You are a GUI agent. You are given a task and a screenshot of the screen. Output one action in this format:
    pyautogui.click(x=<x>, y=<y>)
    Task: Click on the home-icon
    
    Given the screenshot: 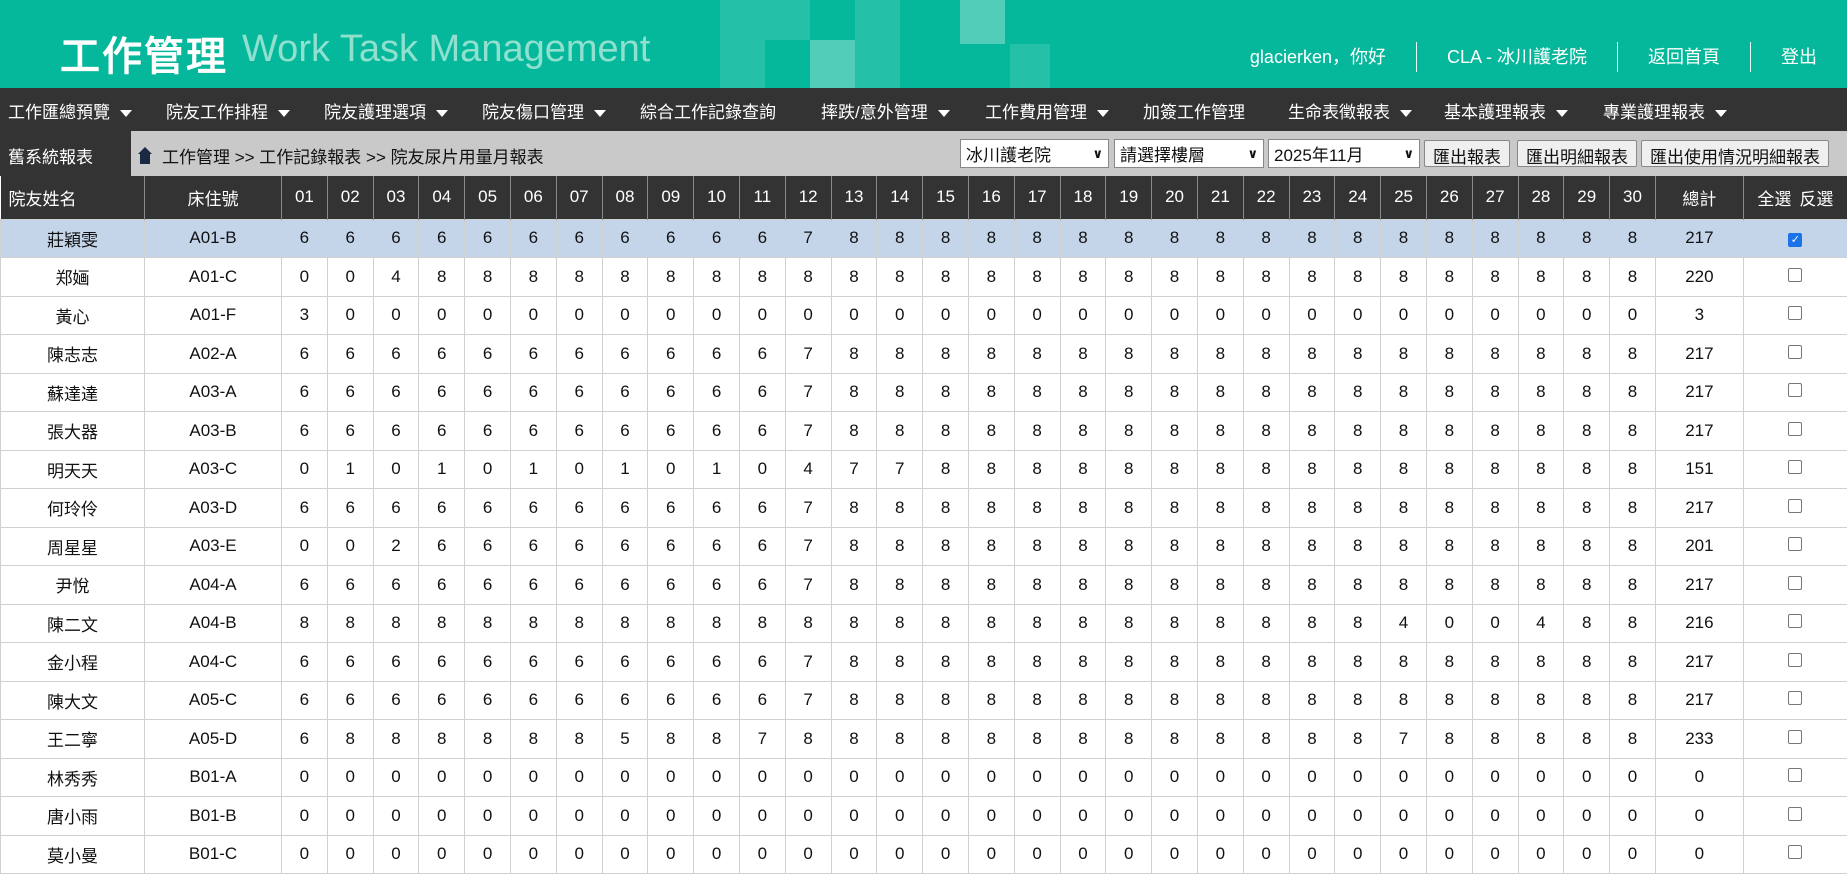 What is the action you would take?
    pyautogui.click(x=145, y=156)
    